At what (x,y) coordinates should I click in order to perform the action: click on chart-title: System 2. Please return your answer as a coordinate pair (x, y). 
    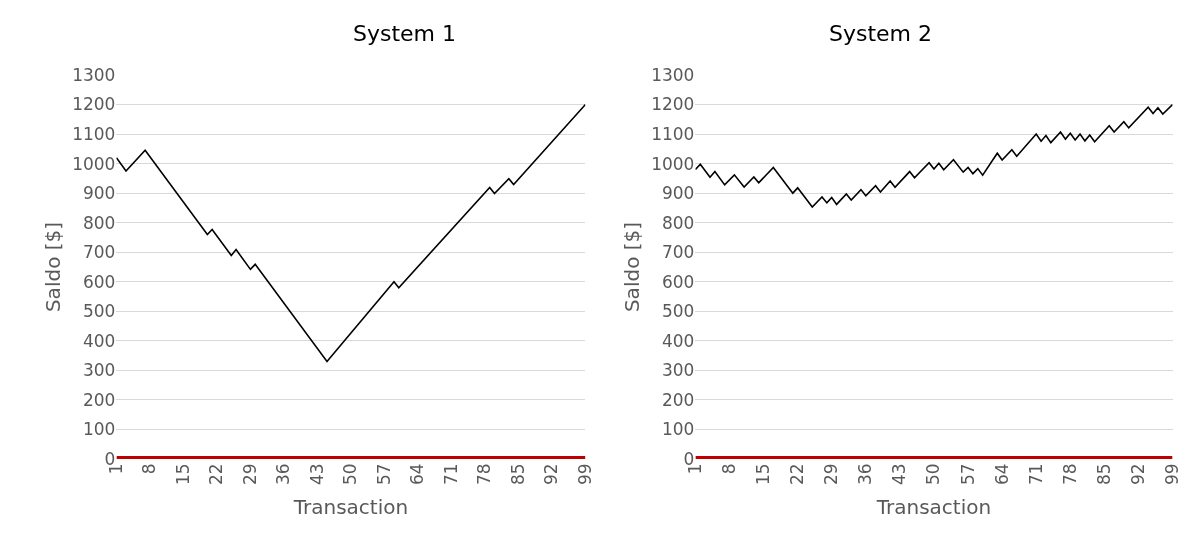
    Looking at the image, I should click on (881, 33).